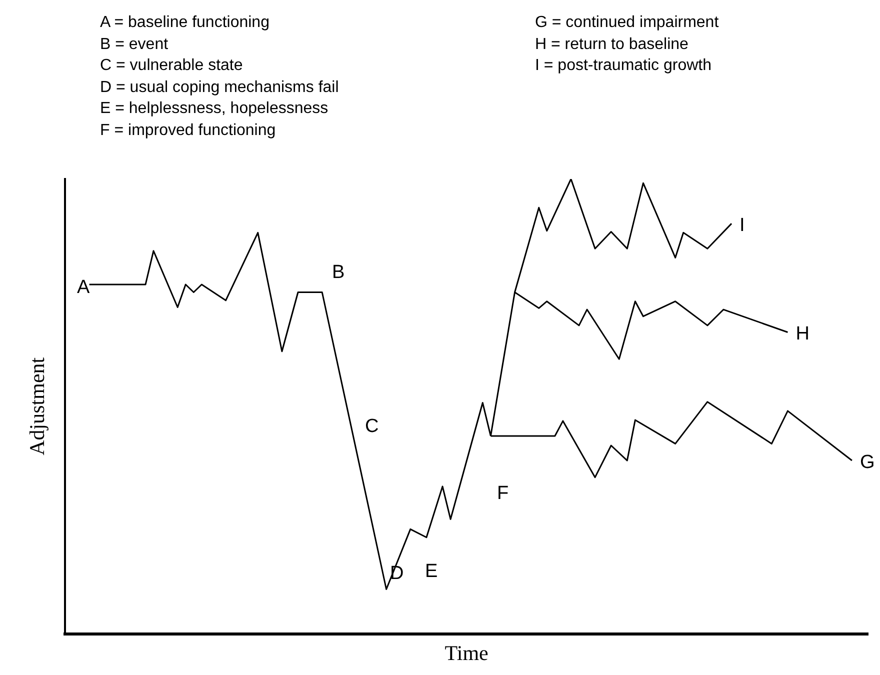 This screenshot has width=880, height=675. Describe the element at coordinates (37, 406) in the screenshot. I see `y-axis-title: Adjustment` at that location.